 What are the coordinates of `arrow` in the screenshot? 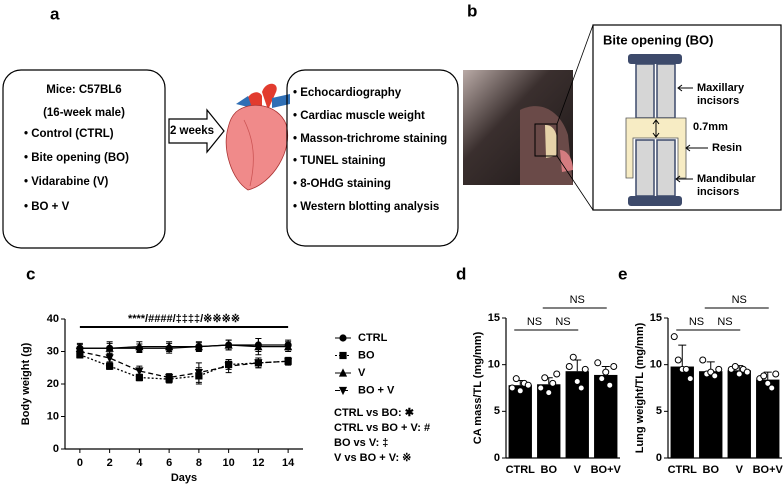 It's located at (196, 131).